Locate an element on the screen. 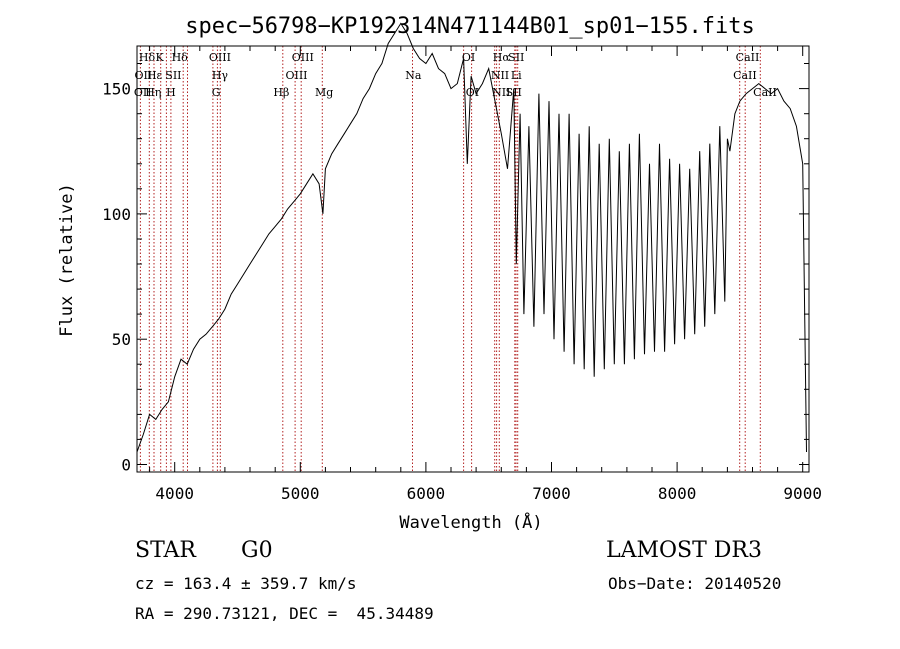 The height and width of the screenshot is (649, 900). spectral-line-label: Mg is located at coordinates (324, 92).